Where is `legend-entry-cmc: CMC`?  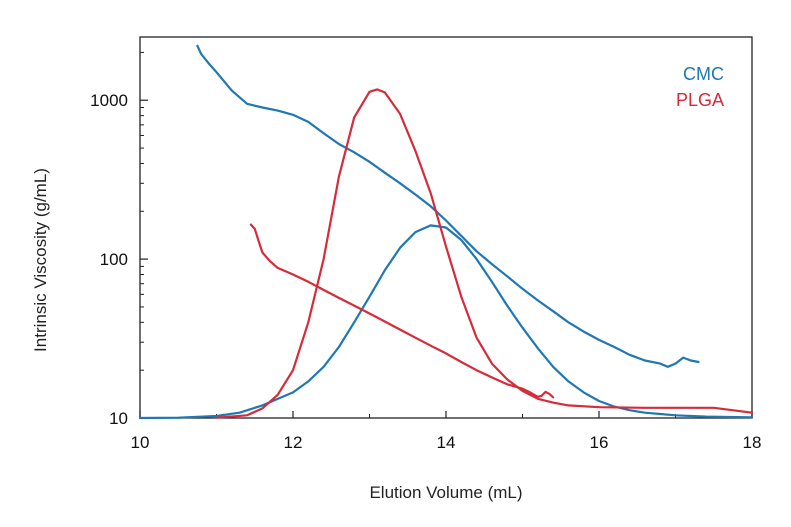
legend-entry-cmc: CMC is located at coordinates (703, 74).